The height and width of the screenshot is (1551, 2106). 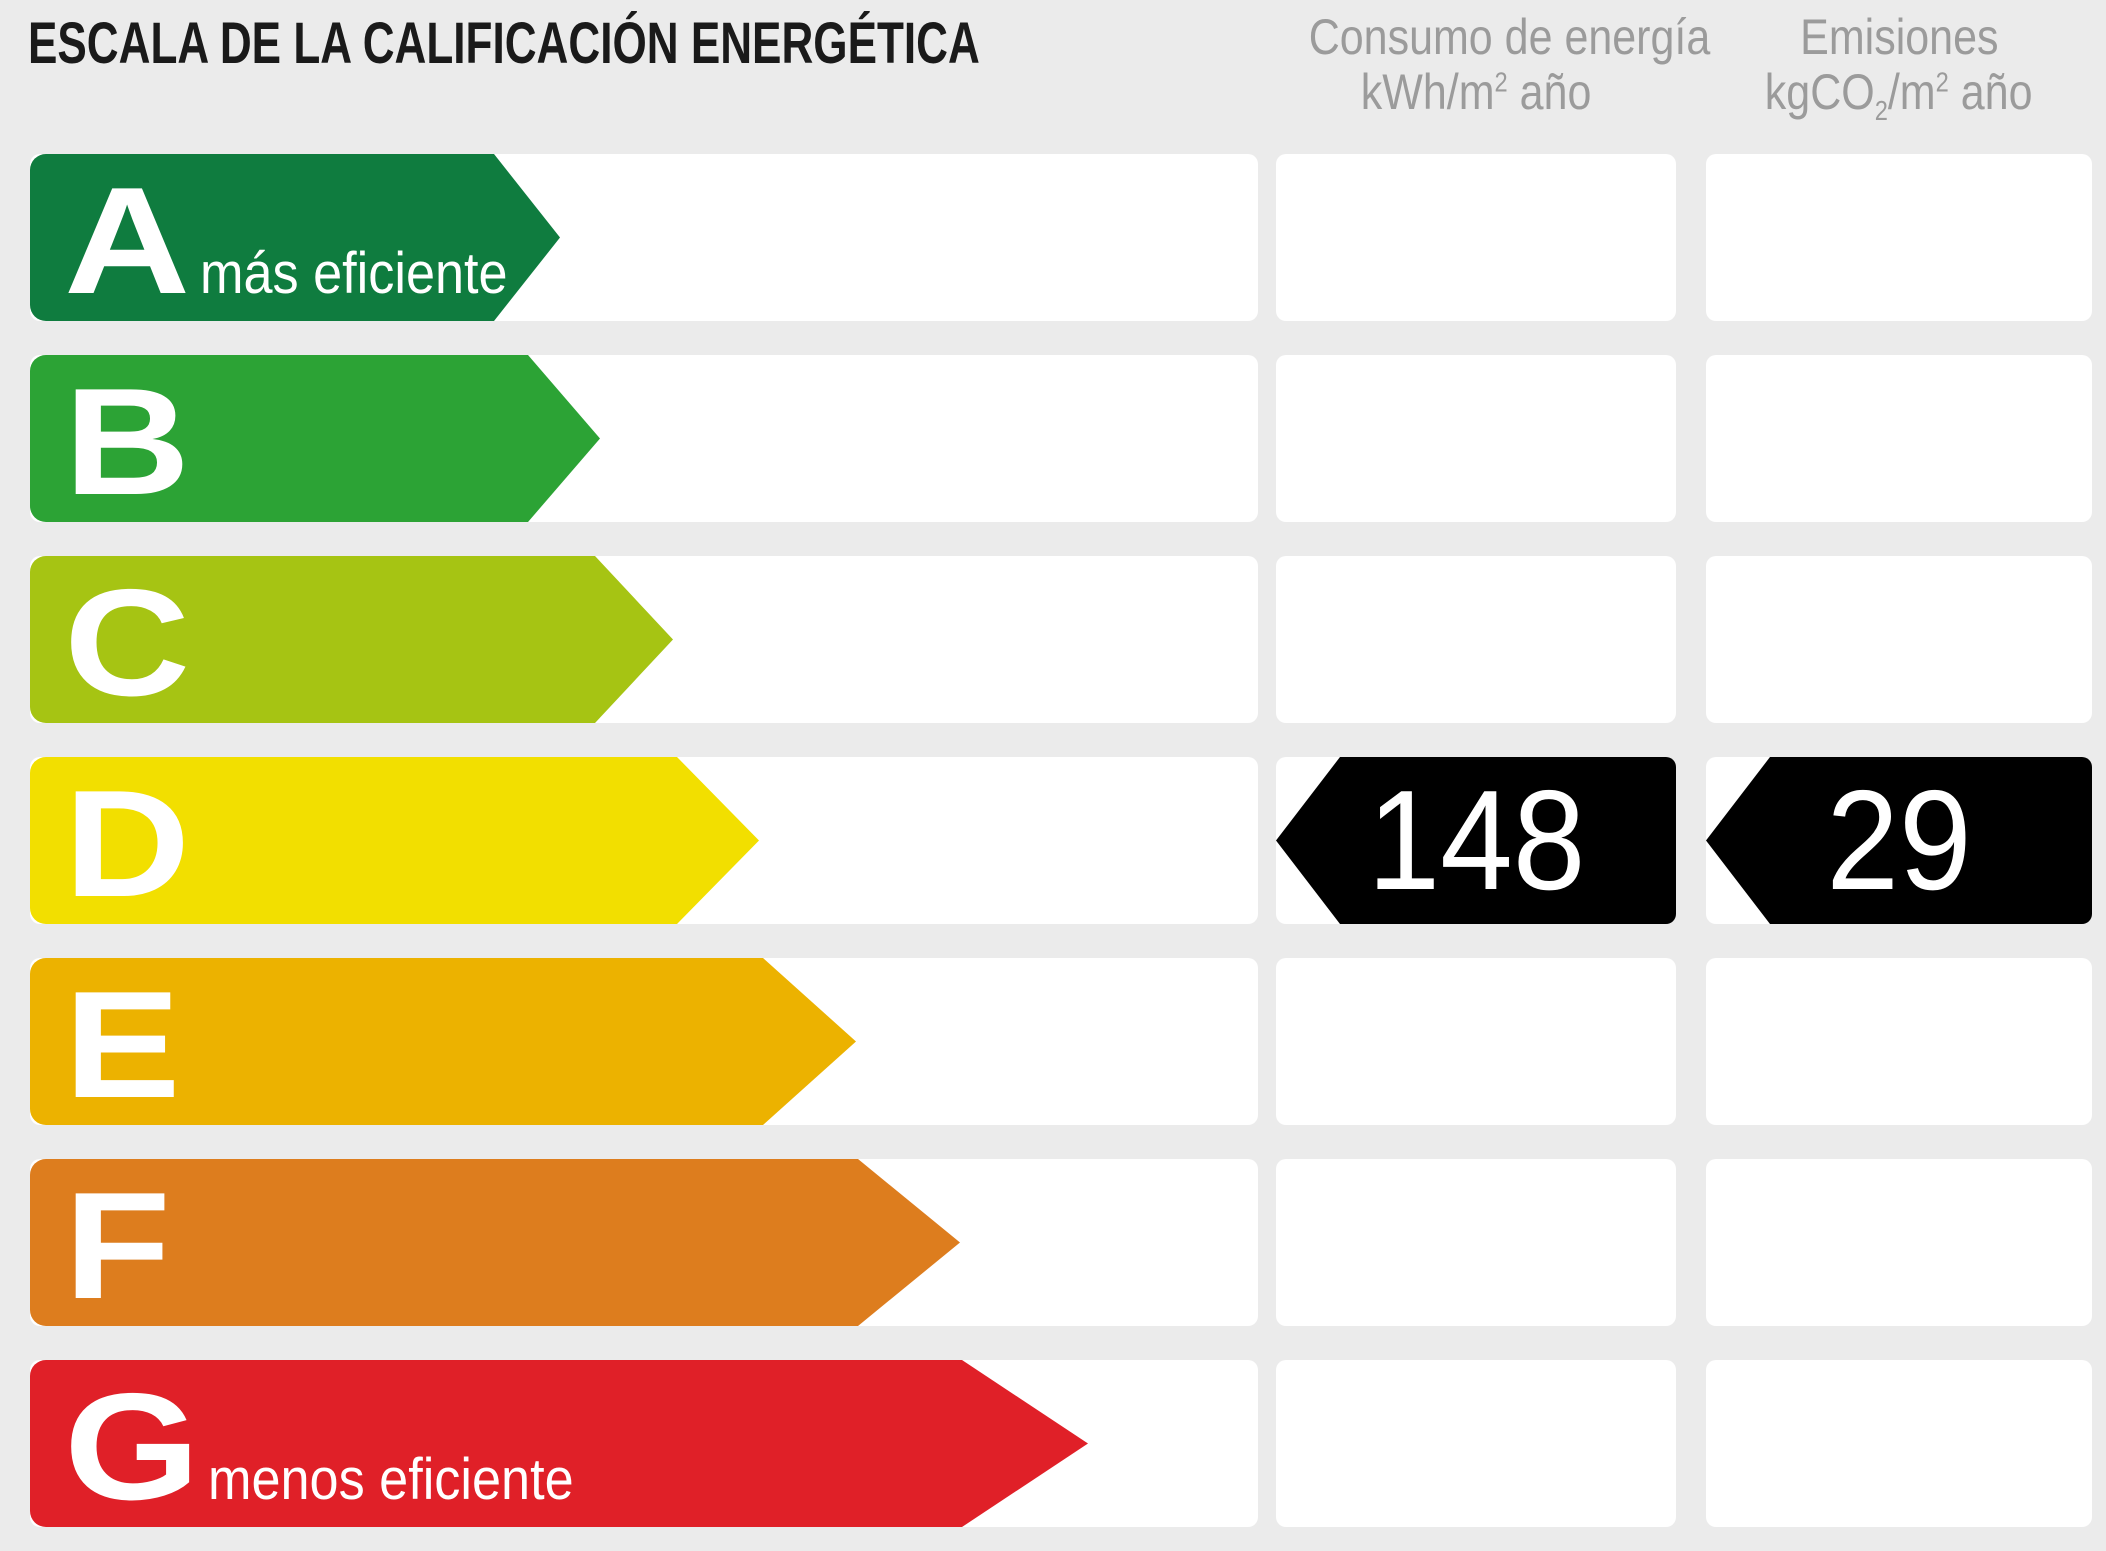 I want to click on subscript-2: 2, so click(x=1882, y=110).